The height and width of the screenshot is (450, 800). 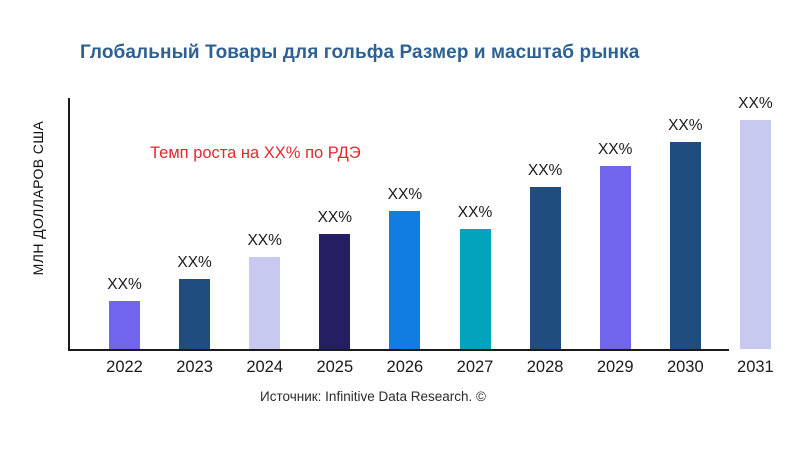 I want to click on y-axis-line, so click(x=69, y=224).